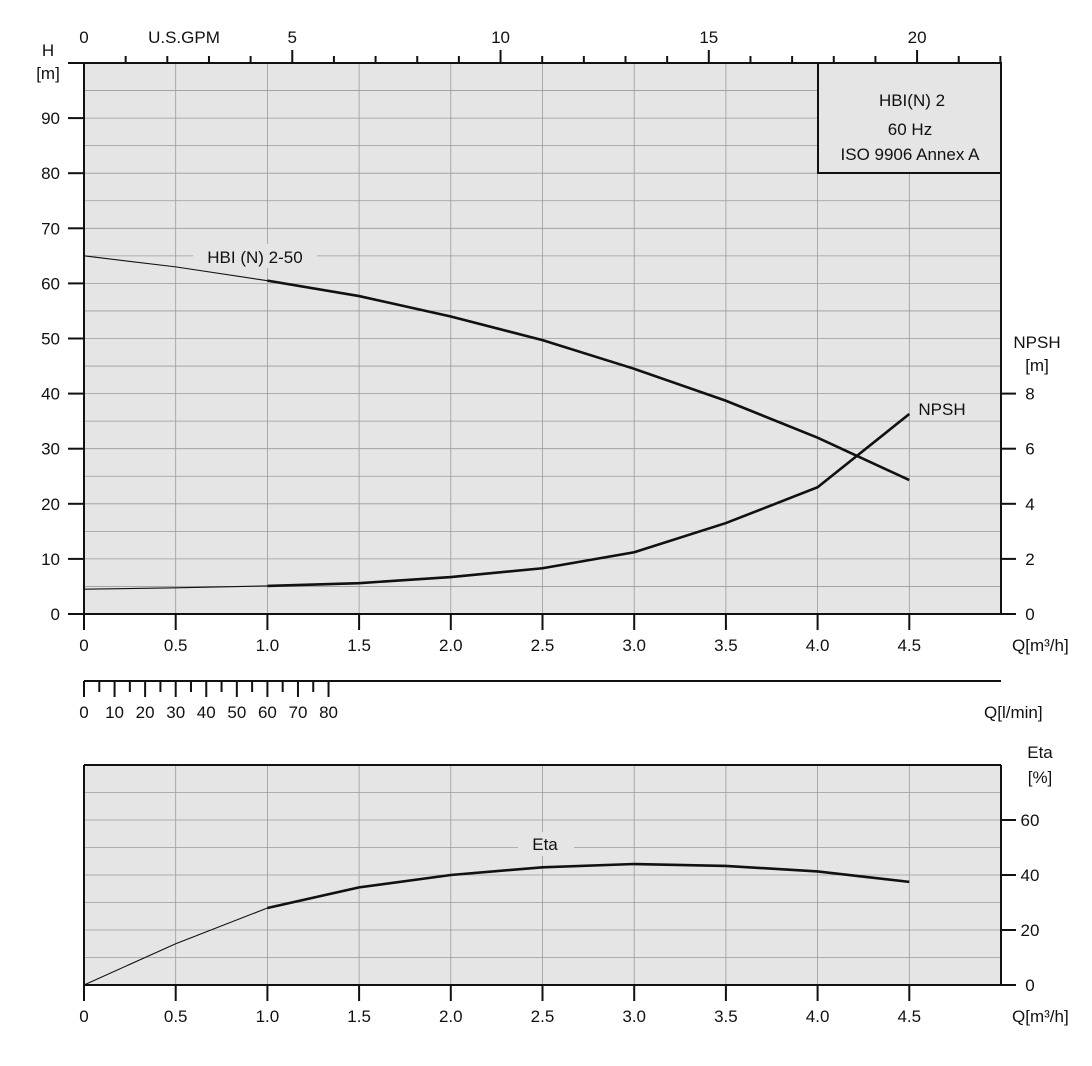 The height and width of the screenshot is (1066, 1092). Describe the element at coordinates (175, 587) in the screenshot. I see `npsh-curve-thin` at that location.